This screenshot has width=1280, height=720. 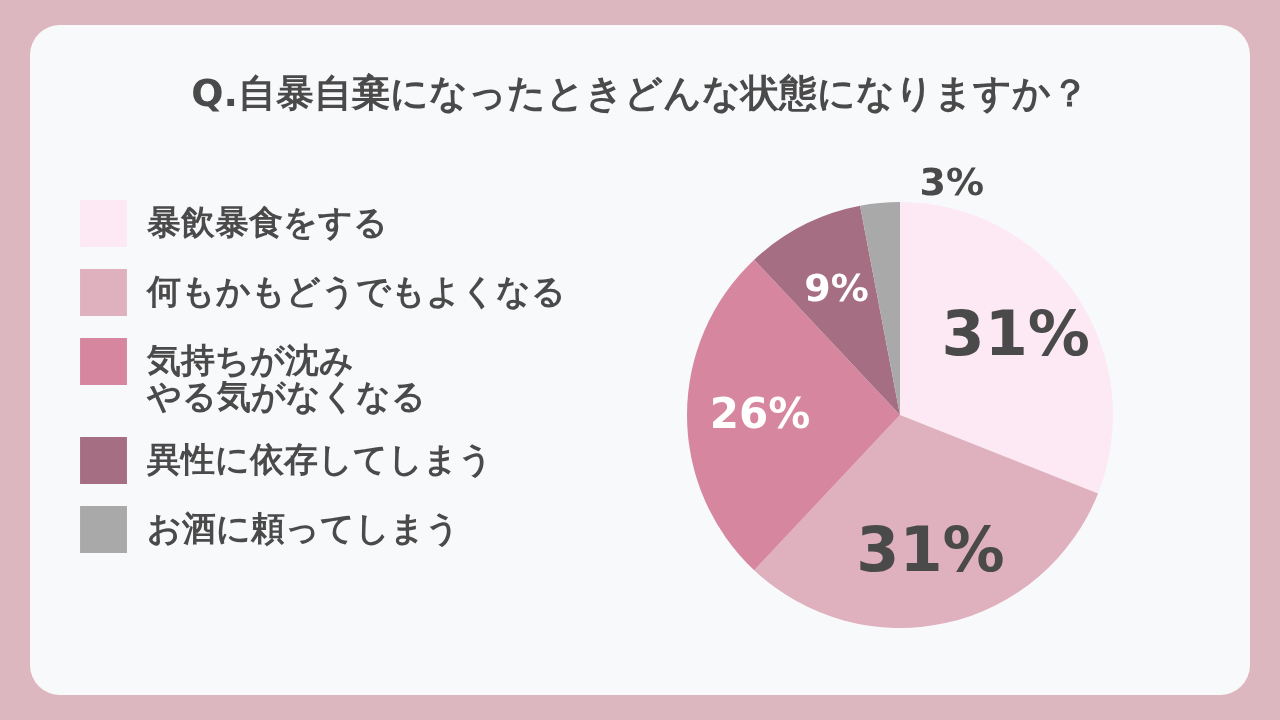 What do you see at coordinates (836, 288) in the screenshot?
I see `data-label: 9%` at bounding box center [836, 288].